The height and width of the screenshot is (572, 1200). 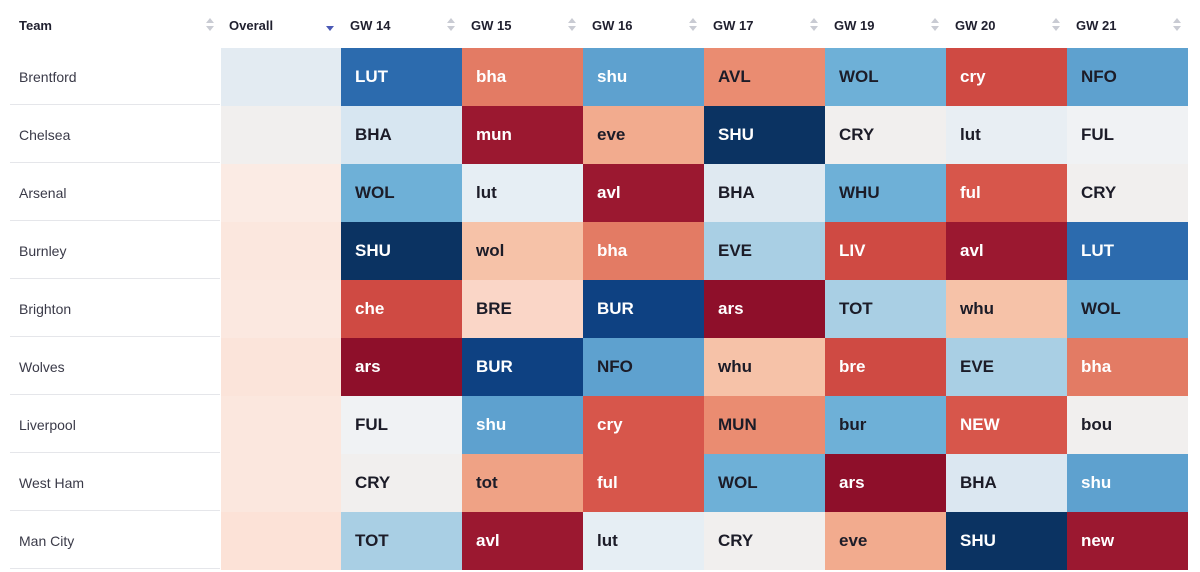 I want to click on column-header-label: GW 21, so click(x=1096, y=25).